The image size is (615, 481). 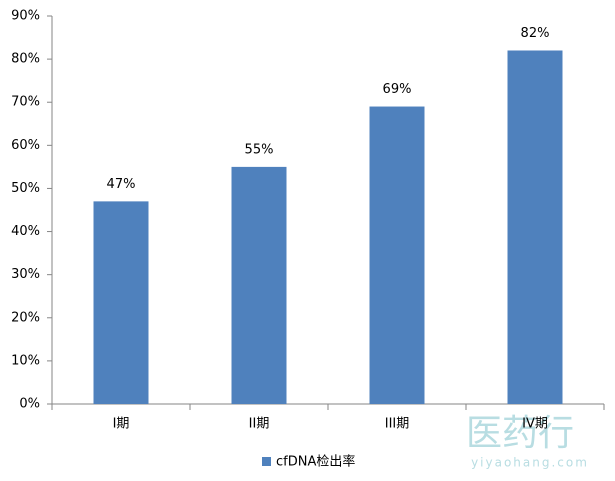 I want to click on y-tick-label: 80%, so click(x=25, y=59).